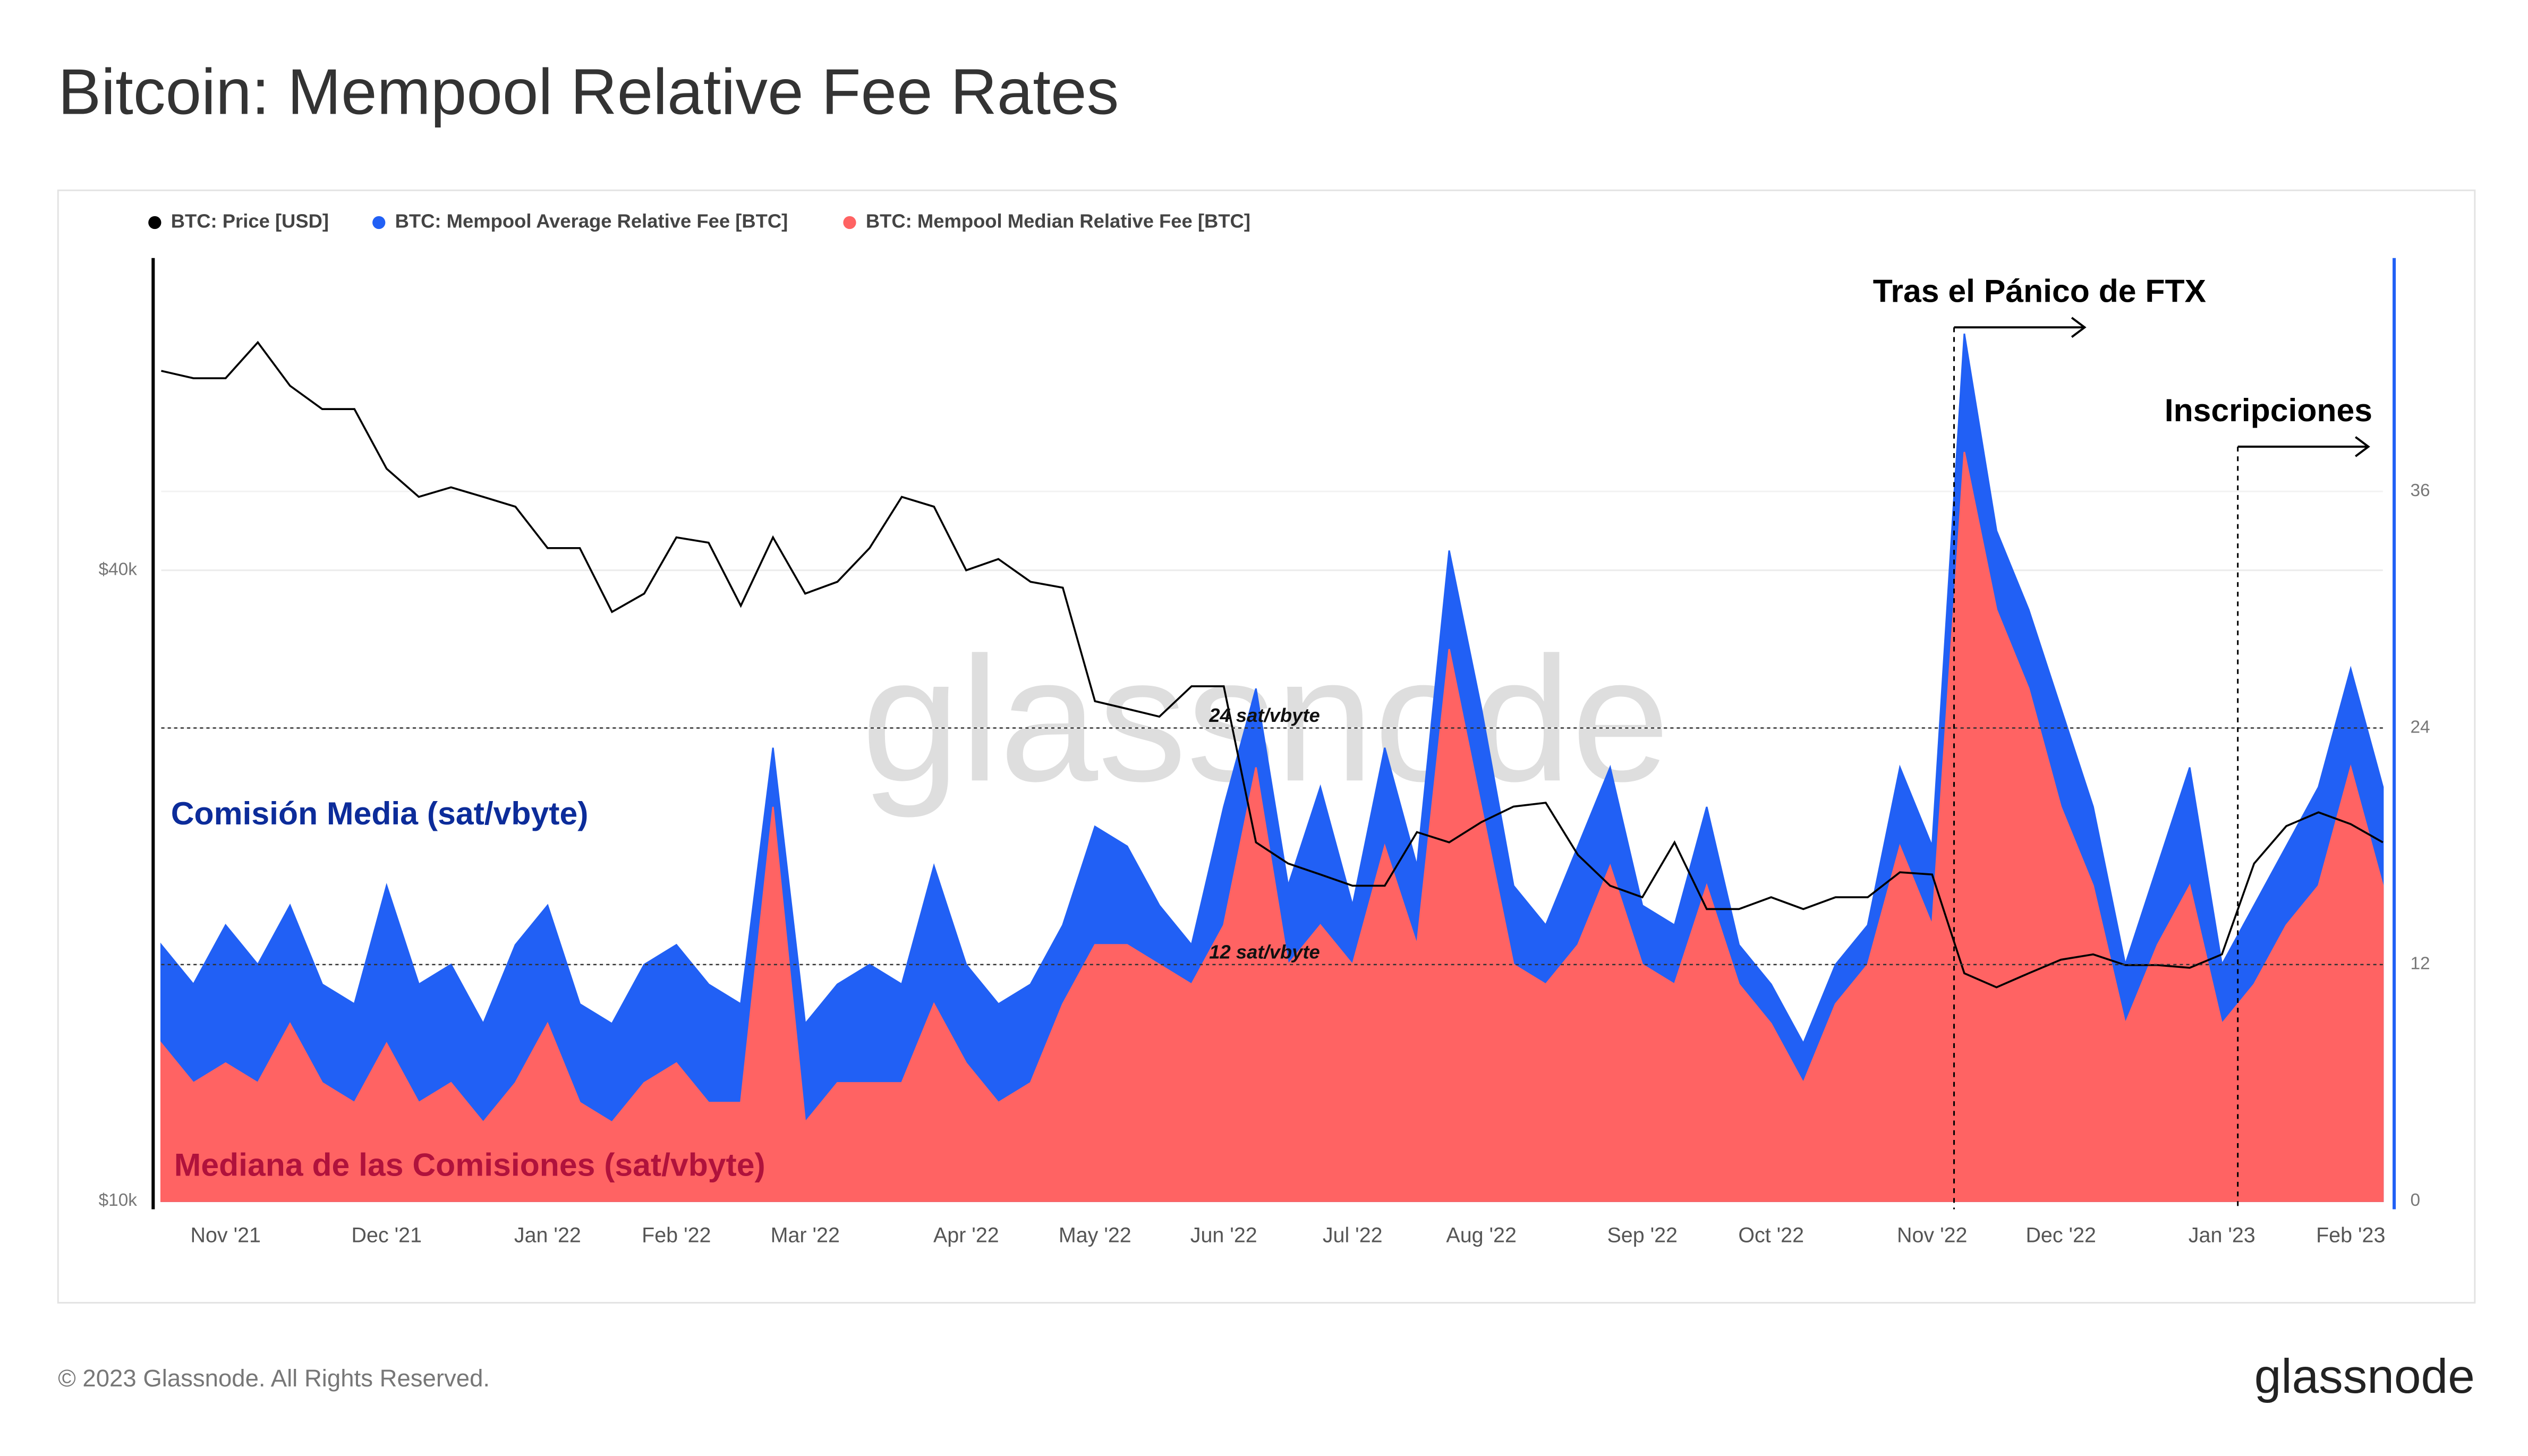 This screenshot has height=1456, width=2528. What do you see at coordinates (1353, 1235) in the screenshot?
I see `x-tick-label: Jul '22` at bounding box center [1353, 1235].